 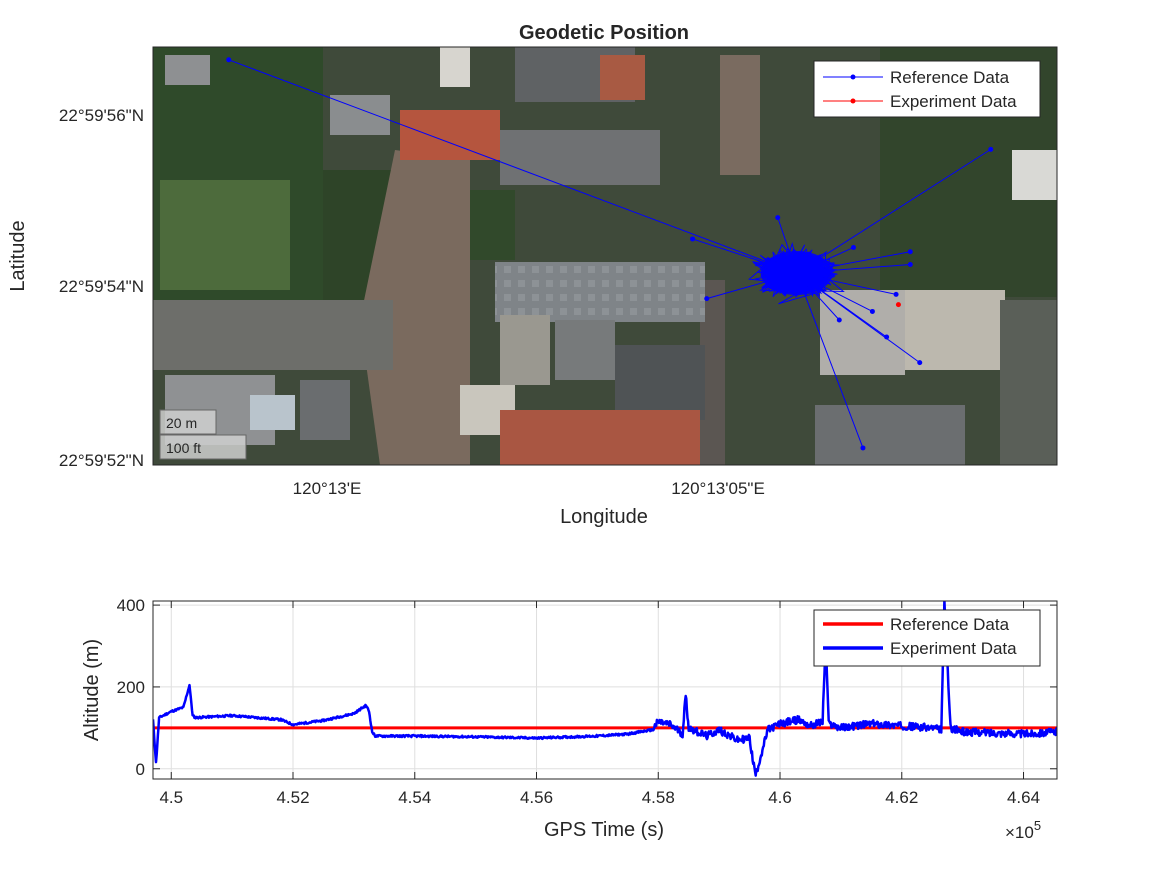 I want to click on altitude-x-tick-label: 4.62, so click(x=901, y=797).